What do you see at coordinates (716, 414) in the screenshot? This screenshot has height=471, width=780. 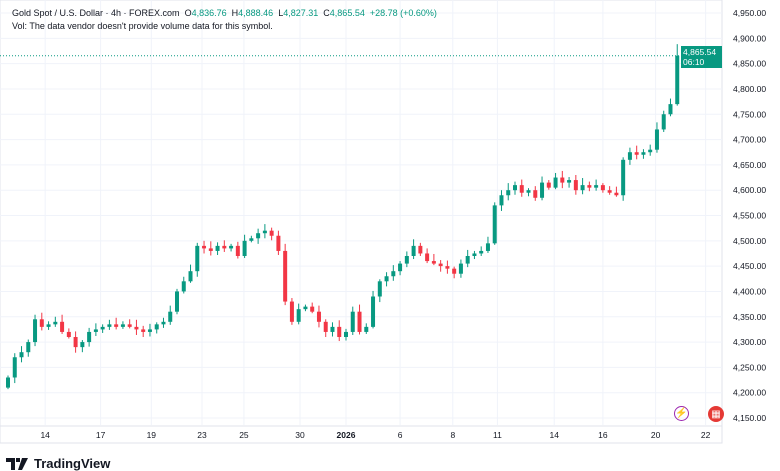 I see `us-flag-icon: ▦` at bounding box center [716, 414].